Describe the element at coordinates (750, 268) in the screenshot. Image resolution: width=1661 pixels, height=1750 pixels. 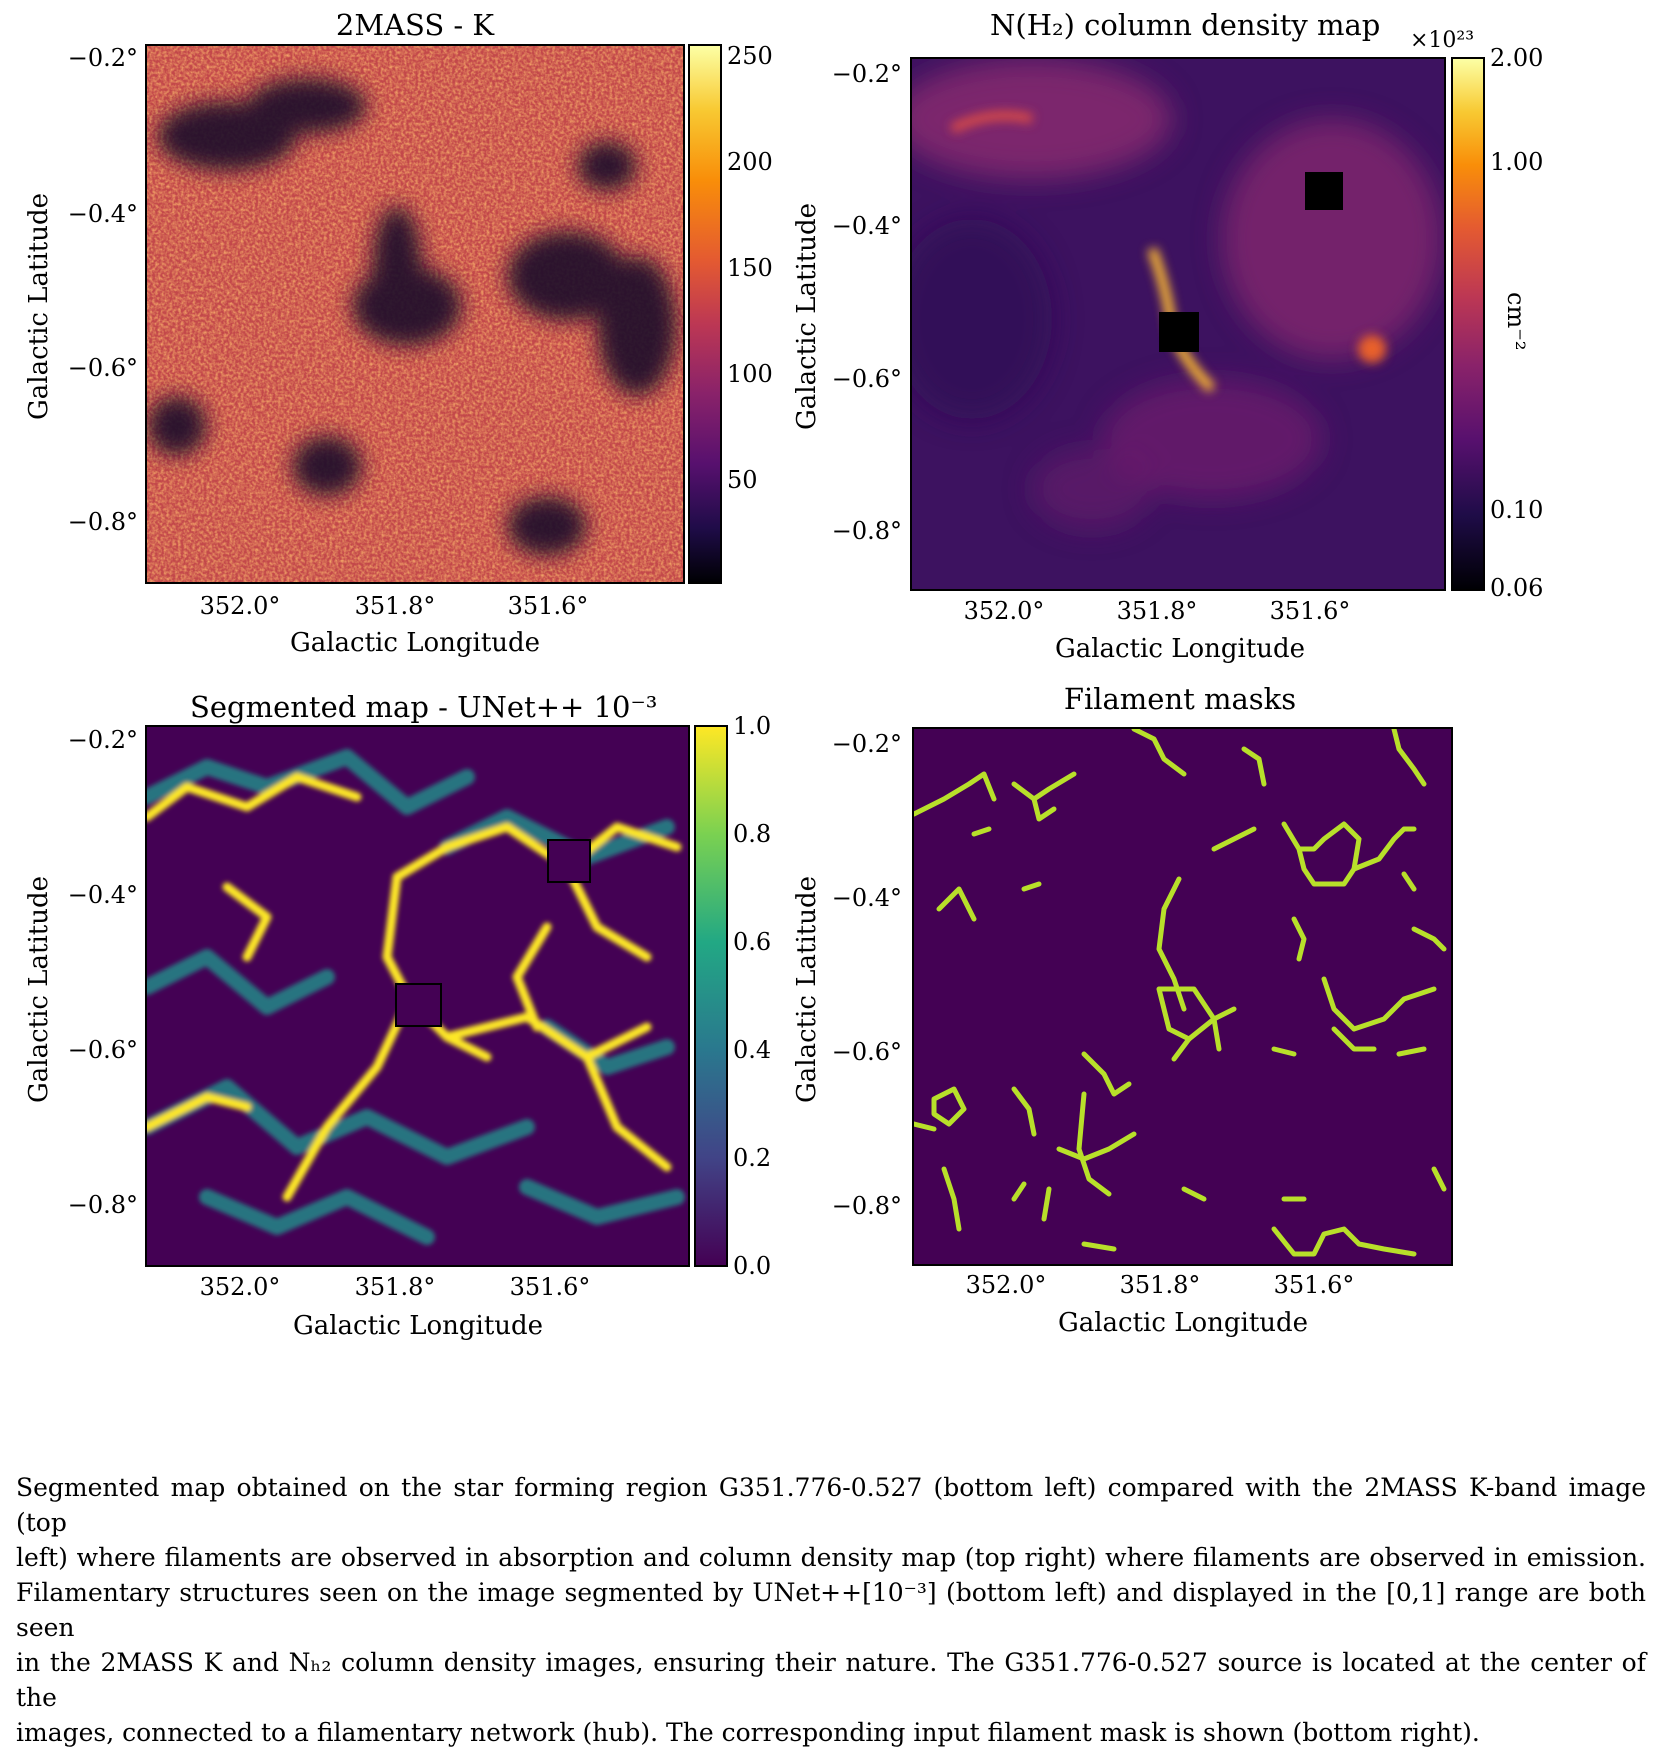
I see `colorbar-tick: 150` at that location.